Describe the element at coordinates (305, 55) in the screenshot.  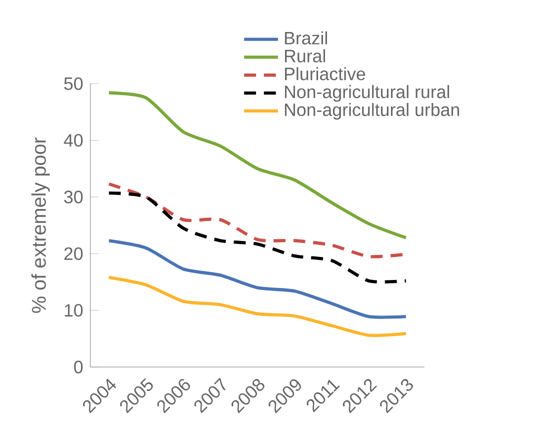
I see `legend-label: Rural` at that location.